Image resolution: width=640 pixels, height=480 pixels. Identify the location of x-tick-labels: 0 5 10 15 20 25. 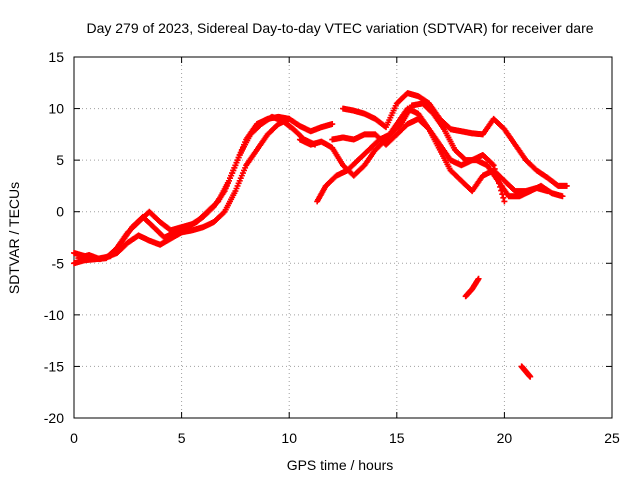
(345, 438).